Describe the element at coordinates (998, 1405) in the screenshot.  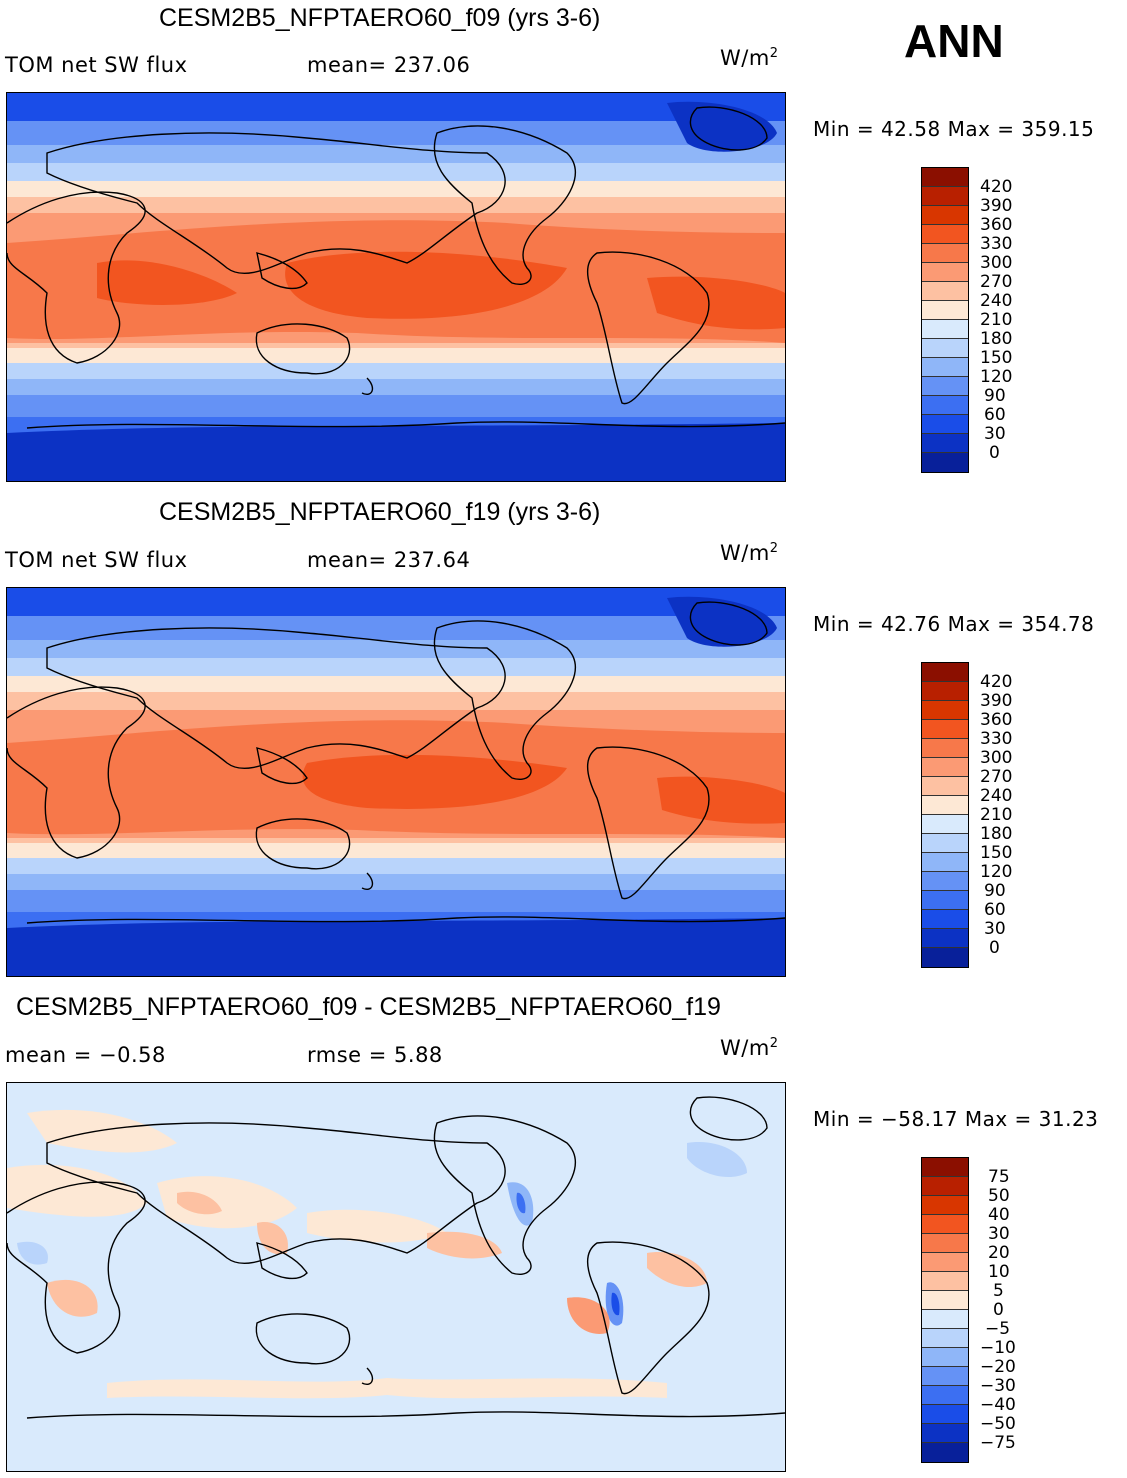
I see `colorbar-label: −40` at that location.